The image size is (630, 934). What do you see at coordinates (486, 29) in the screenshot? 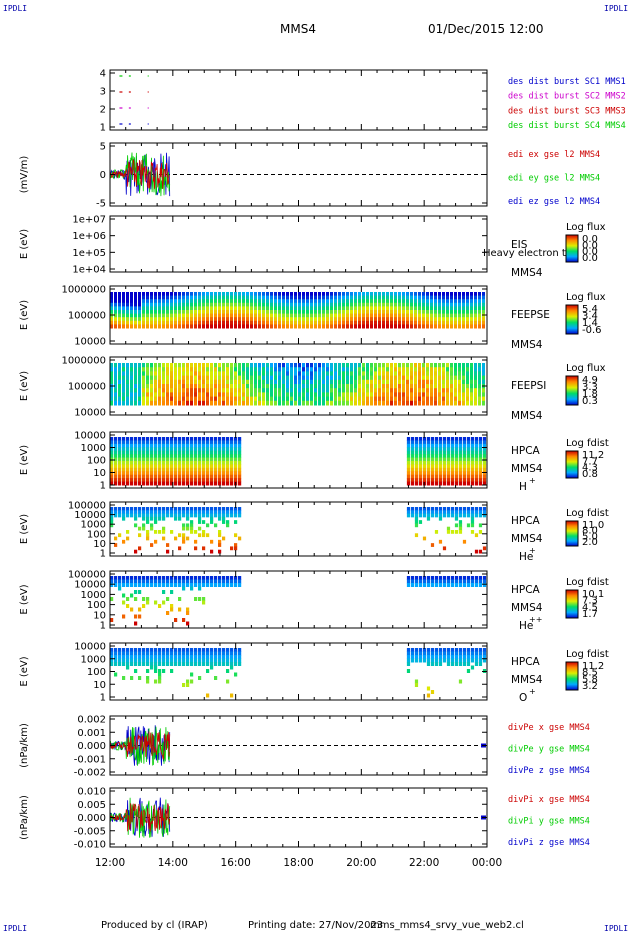
I see `plot-date-title: 01/Dec/2015 12:00` at bounding box center [486, 29].